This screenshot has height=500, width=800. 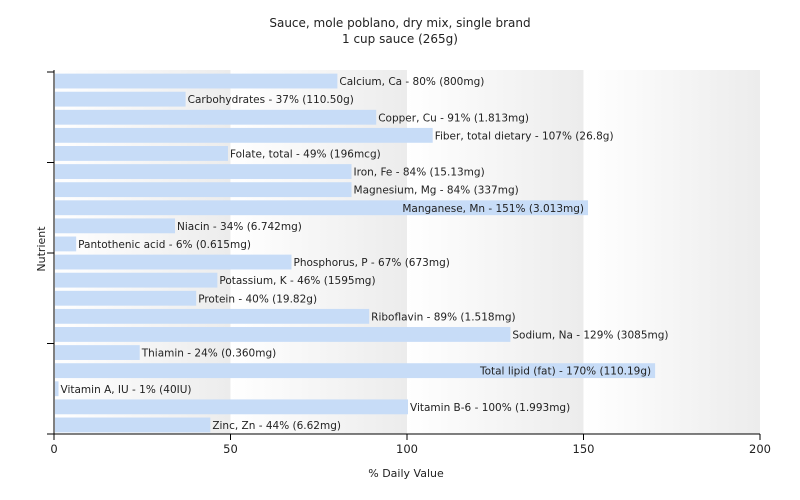 What do you see at coordinates (524, 136) in the screenshot?
I see `bar-label: Fiber, total dietary - 107% (26.8g)` at bounding box center [524, 136].